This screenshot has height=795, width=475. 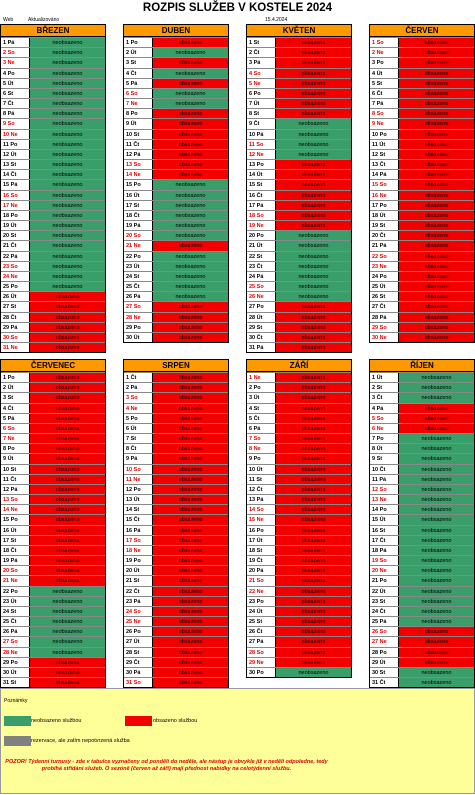 I want to click on day-row: 16 Čt obsazeno, so click(x=299, y=194).